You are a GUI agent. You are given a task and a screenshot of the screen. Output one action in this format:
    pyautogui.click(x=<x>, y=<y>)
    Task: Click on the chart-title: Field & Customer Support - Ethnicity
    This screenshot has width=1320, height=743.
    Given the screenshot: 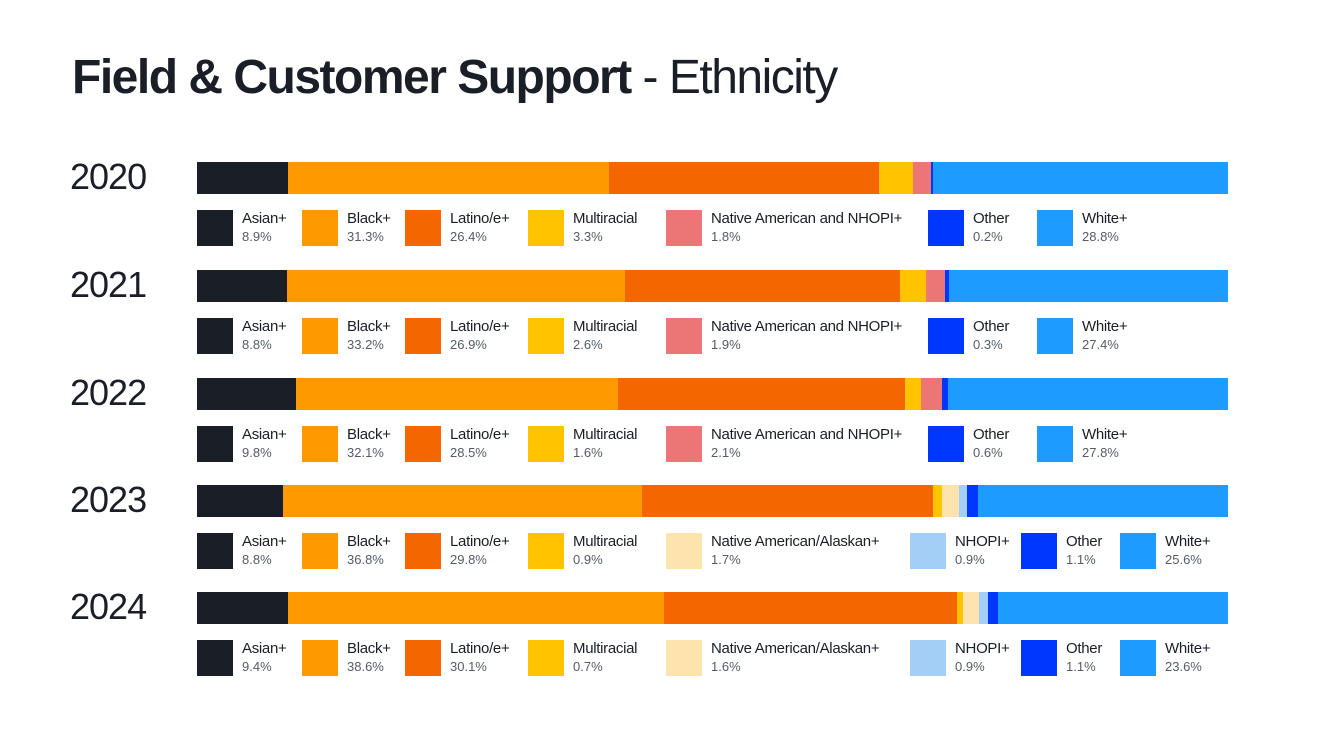 What is the action you would take?
    pyautogui.click(x=455, y=77)
    